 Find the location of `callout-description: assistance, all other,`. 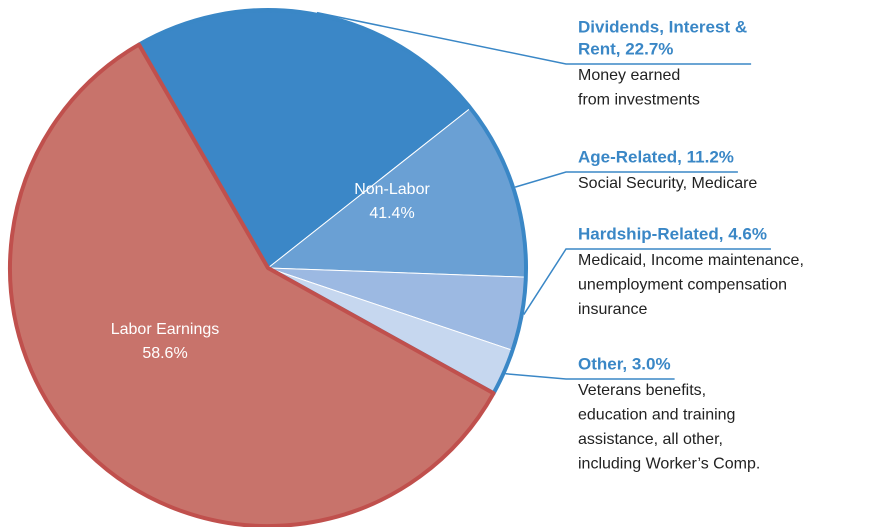

callout-description: assistance, all other, is located at coordinates (650, 439).